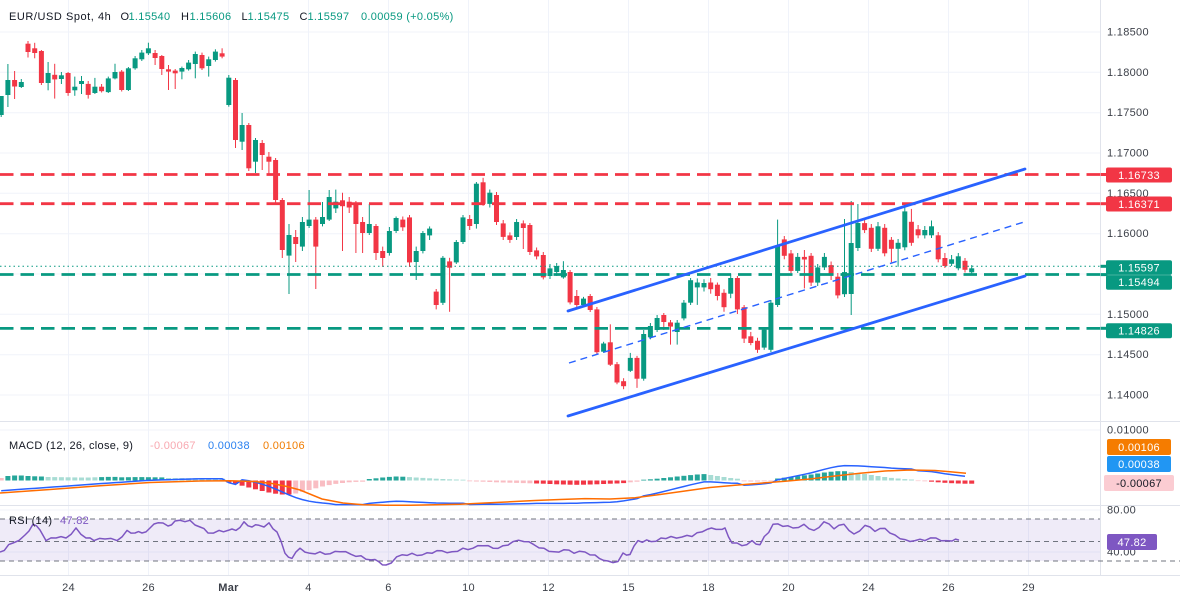 This screenshot has height=601, width=1180. I want to click on svg-text: 1.15606, so click(211, 17).